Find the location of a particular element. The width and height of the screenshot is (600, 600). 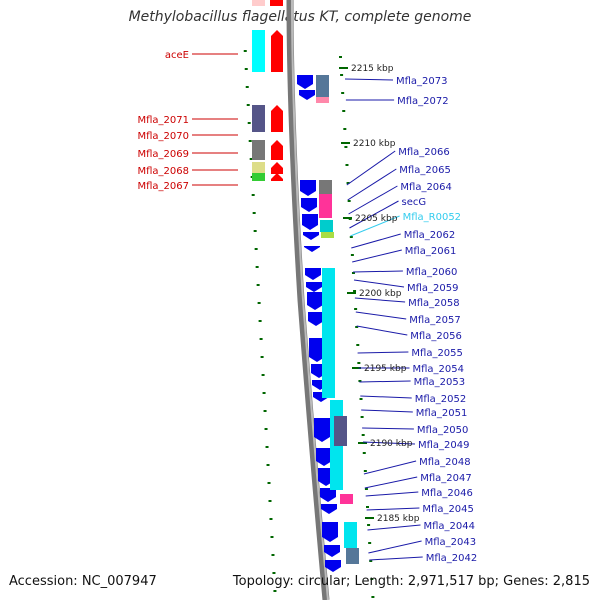

gene-label-right: Mfla_2065 is located at coordinates (425, 170).